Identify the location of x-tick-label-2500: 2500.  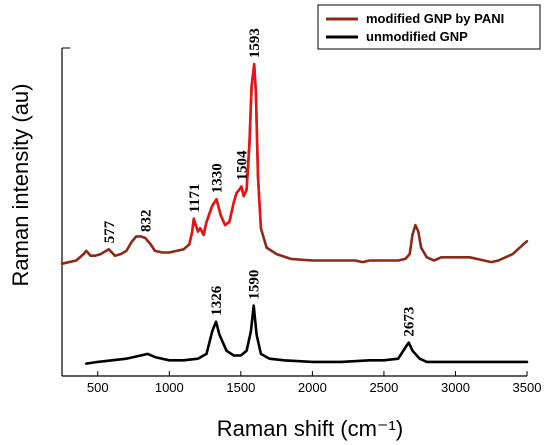
(383, 387).